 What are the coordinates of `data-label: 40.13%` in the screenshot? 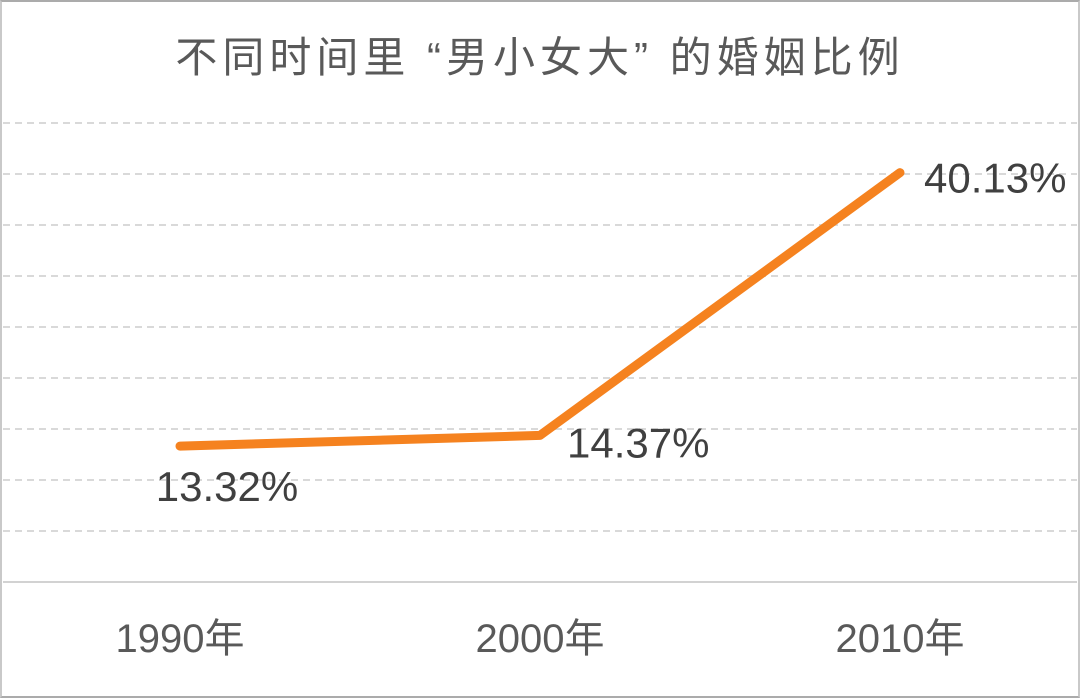 It's located at (995, 178).